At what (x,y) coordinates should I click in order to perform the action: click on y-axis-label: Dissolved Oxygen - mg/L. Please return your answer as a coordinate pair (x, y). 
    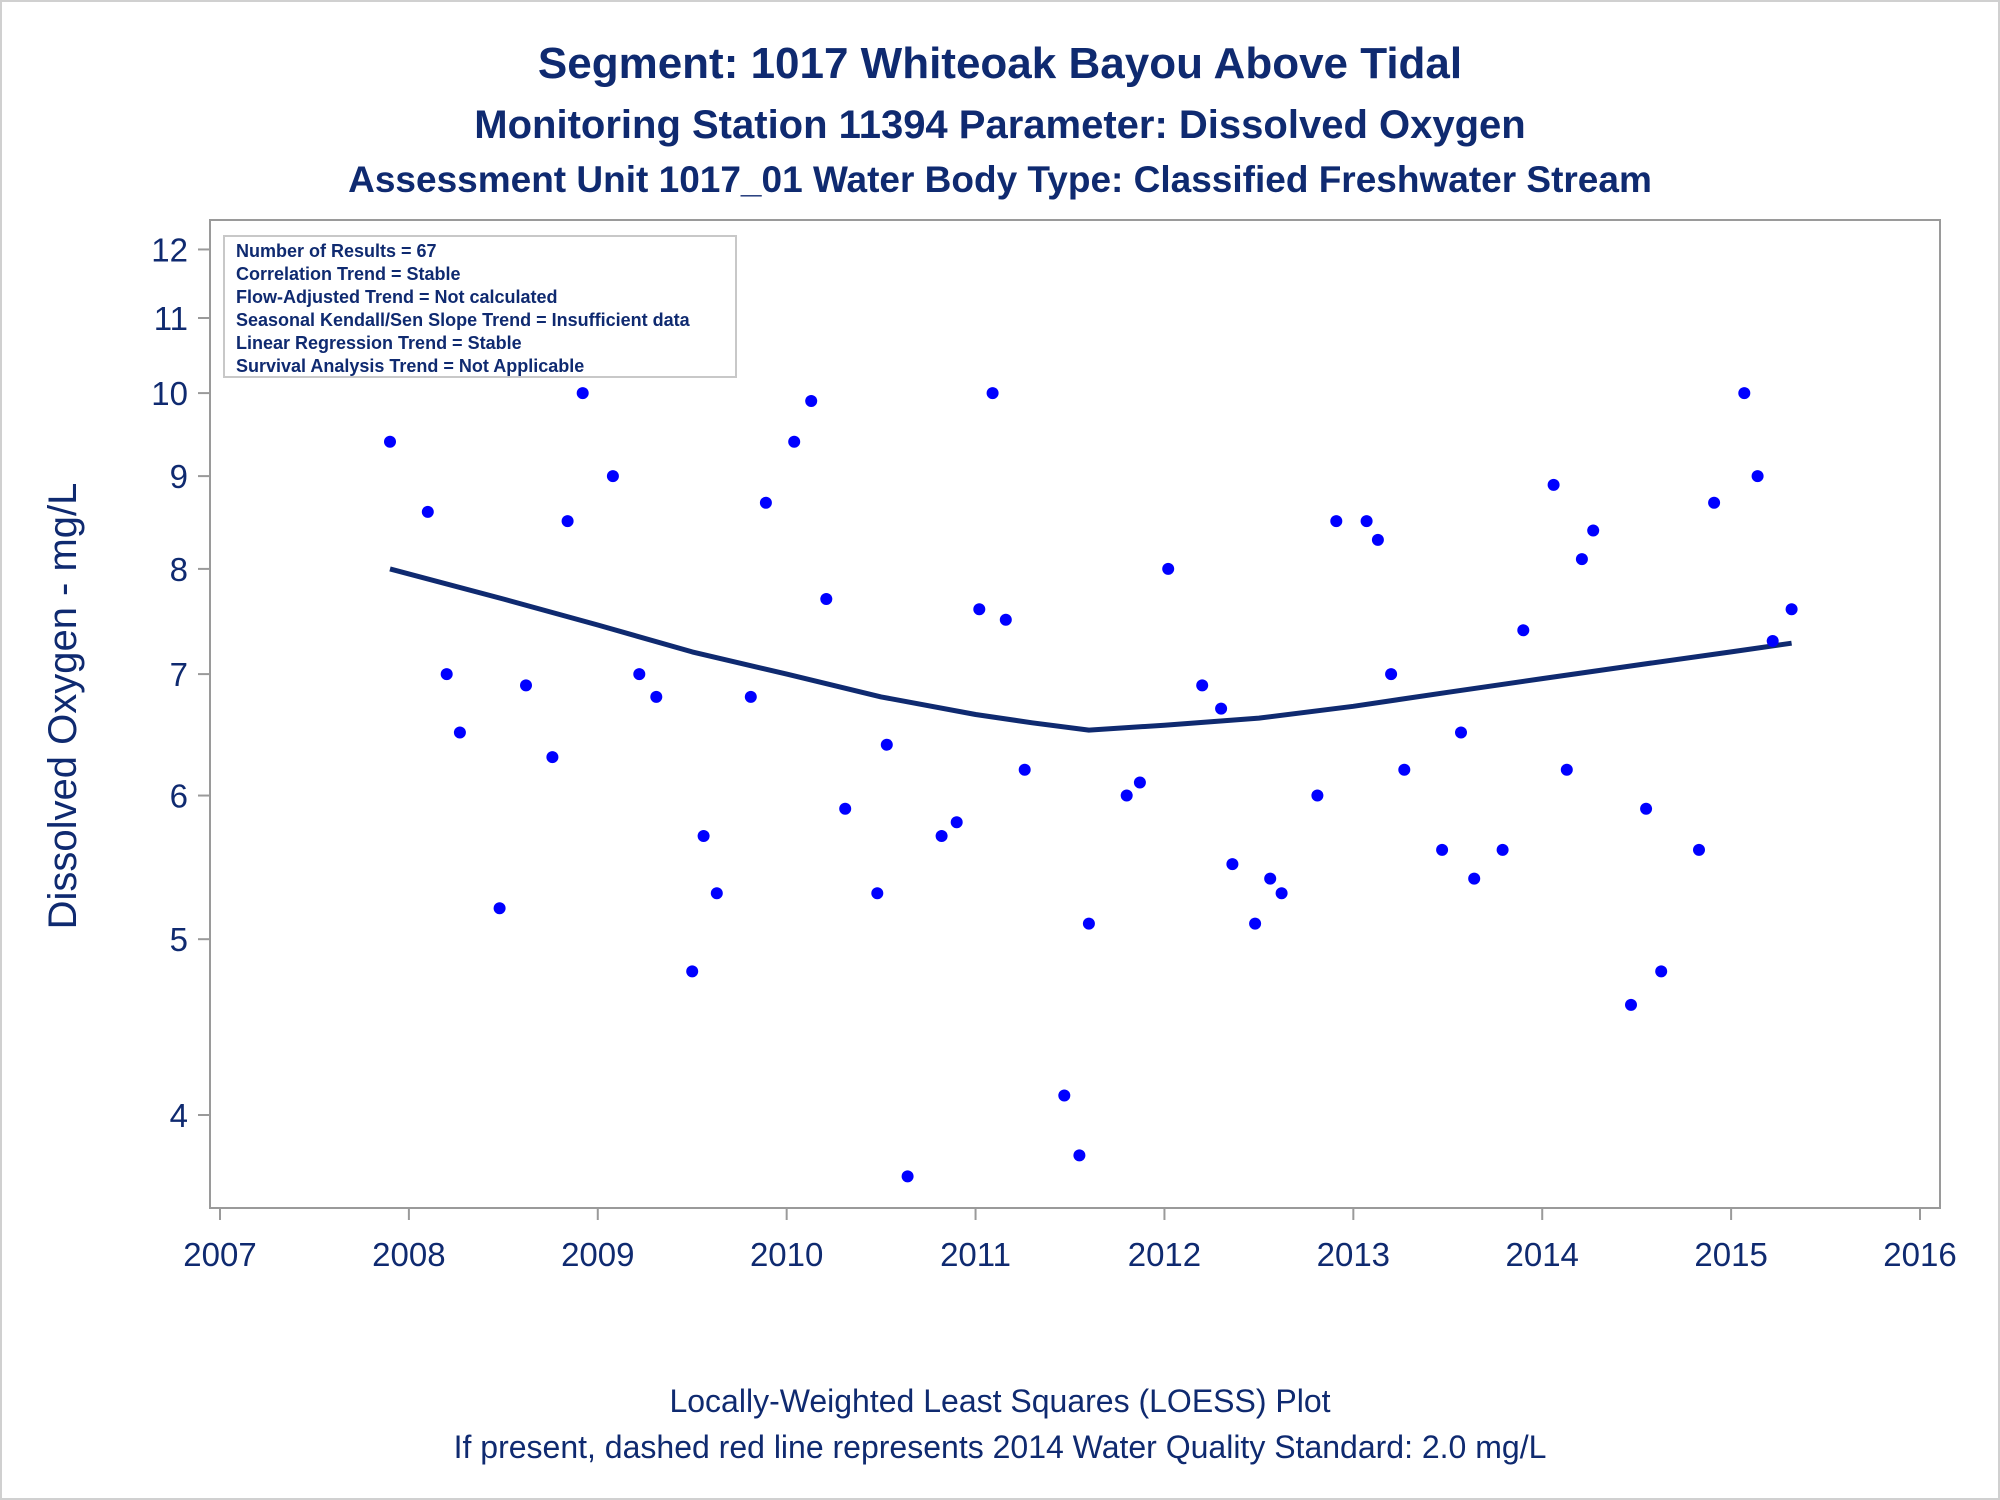
    Looking at the image, I should click on (63, 706).